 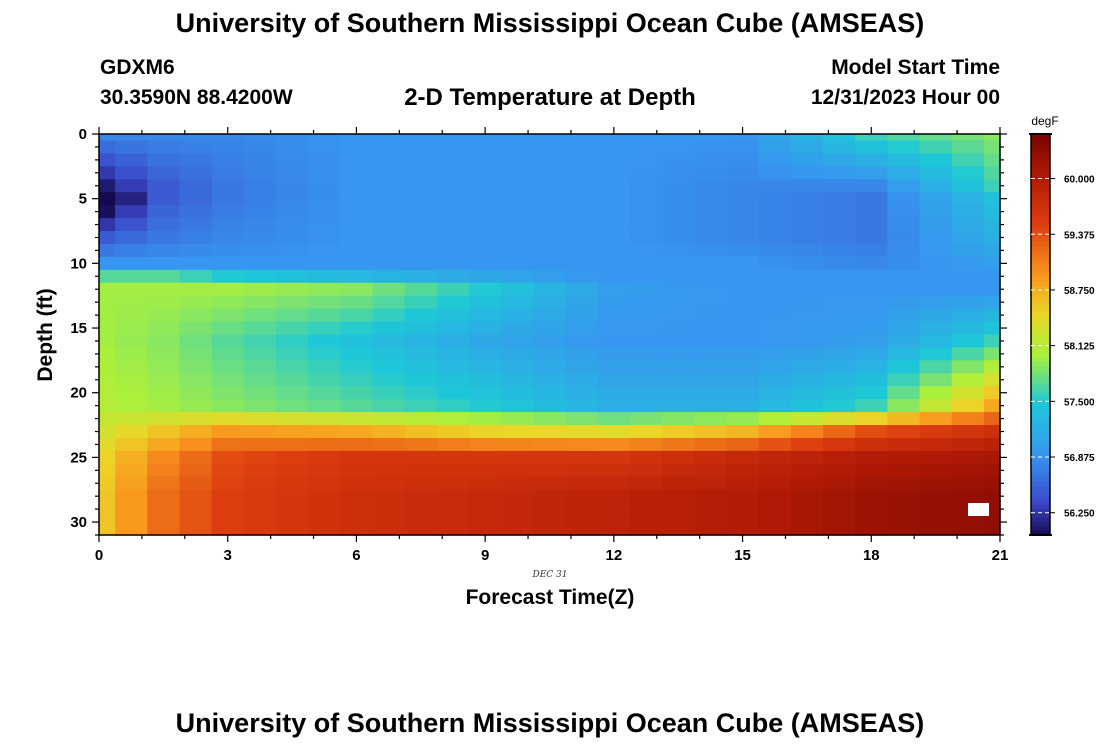 I want to click on y-tick-label: 20, so click(x=78, y=393).